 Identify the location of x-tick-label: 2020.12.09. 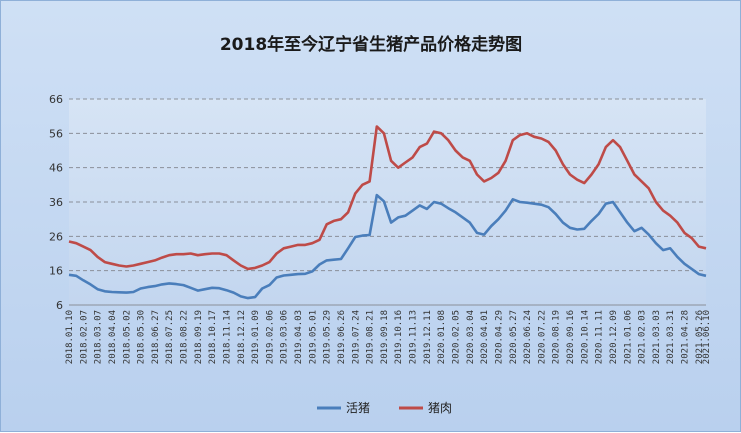
(614, 337).